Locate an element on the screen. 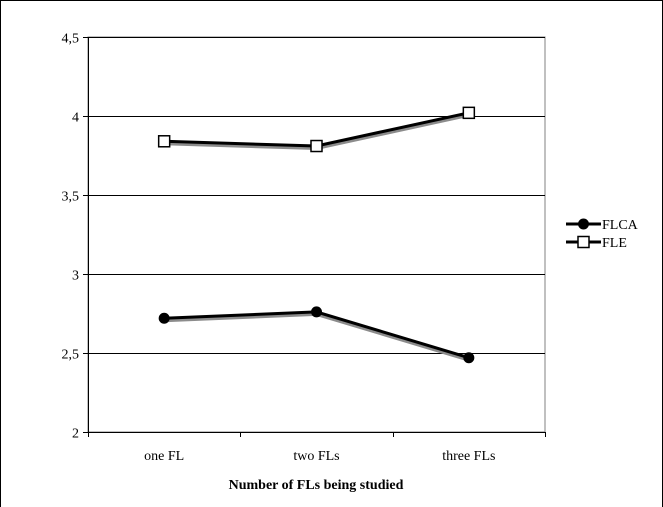 Image resolution: width=663 pixels, height=507 pixels. legend-label: FLCA is located at coordinates (620, 225).